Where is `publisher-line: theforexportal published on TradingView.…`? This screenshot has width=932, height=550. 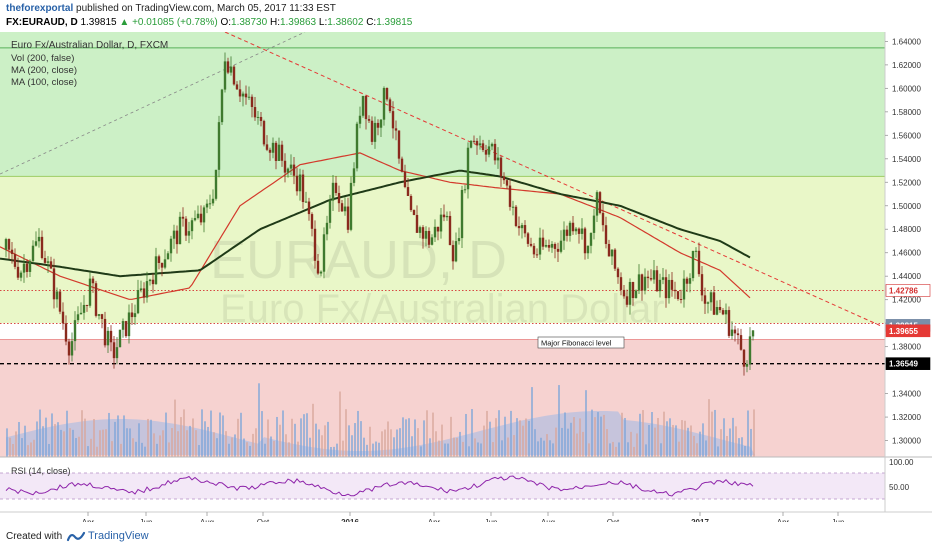
publisher-line: theforexportal published on TradingView.… is located at coordinates (171, 8).